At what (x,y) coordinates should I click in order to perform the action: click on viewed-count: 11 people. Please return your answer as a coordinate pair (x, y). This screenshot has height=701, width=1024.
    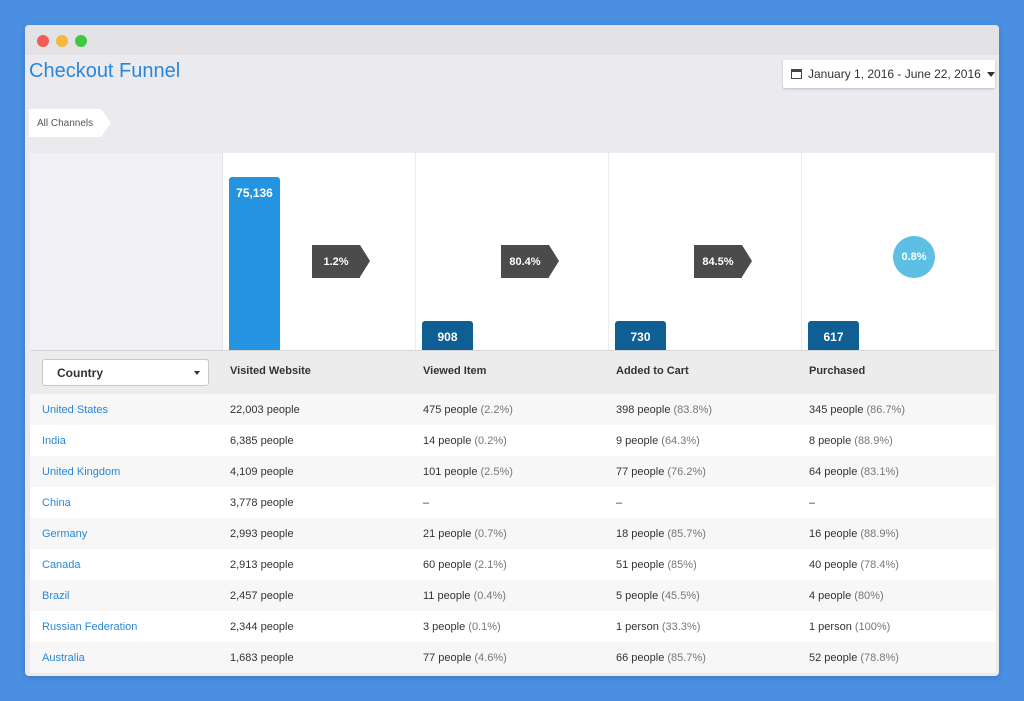
    Looking at the image, I should click on (447, 596).